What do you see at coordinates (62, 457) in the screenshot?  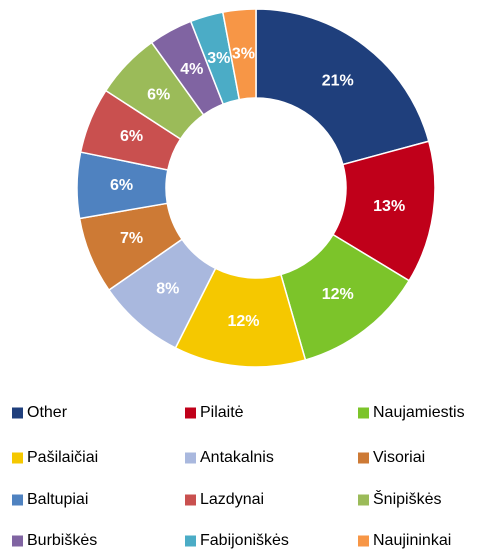 I see `legend-label: Pašilaičiai` at bounding box center [62, 457].